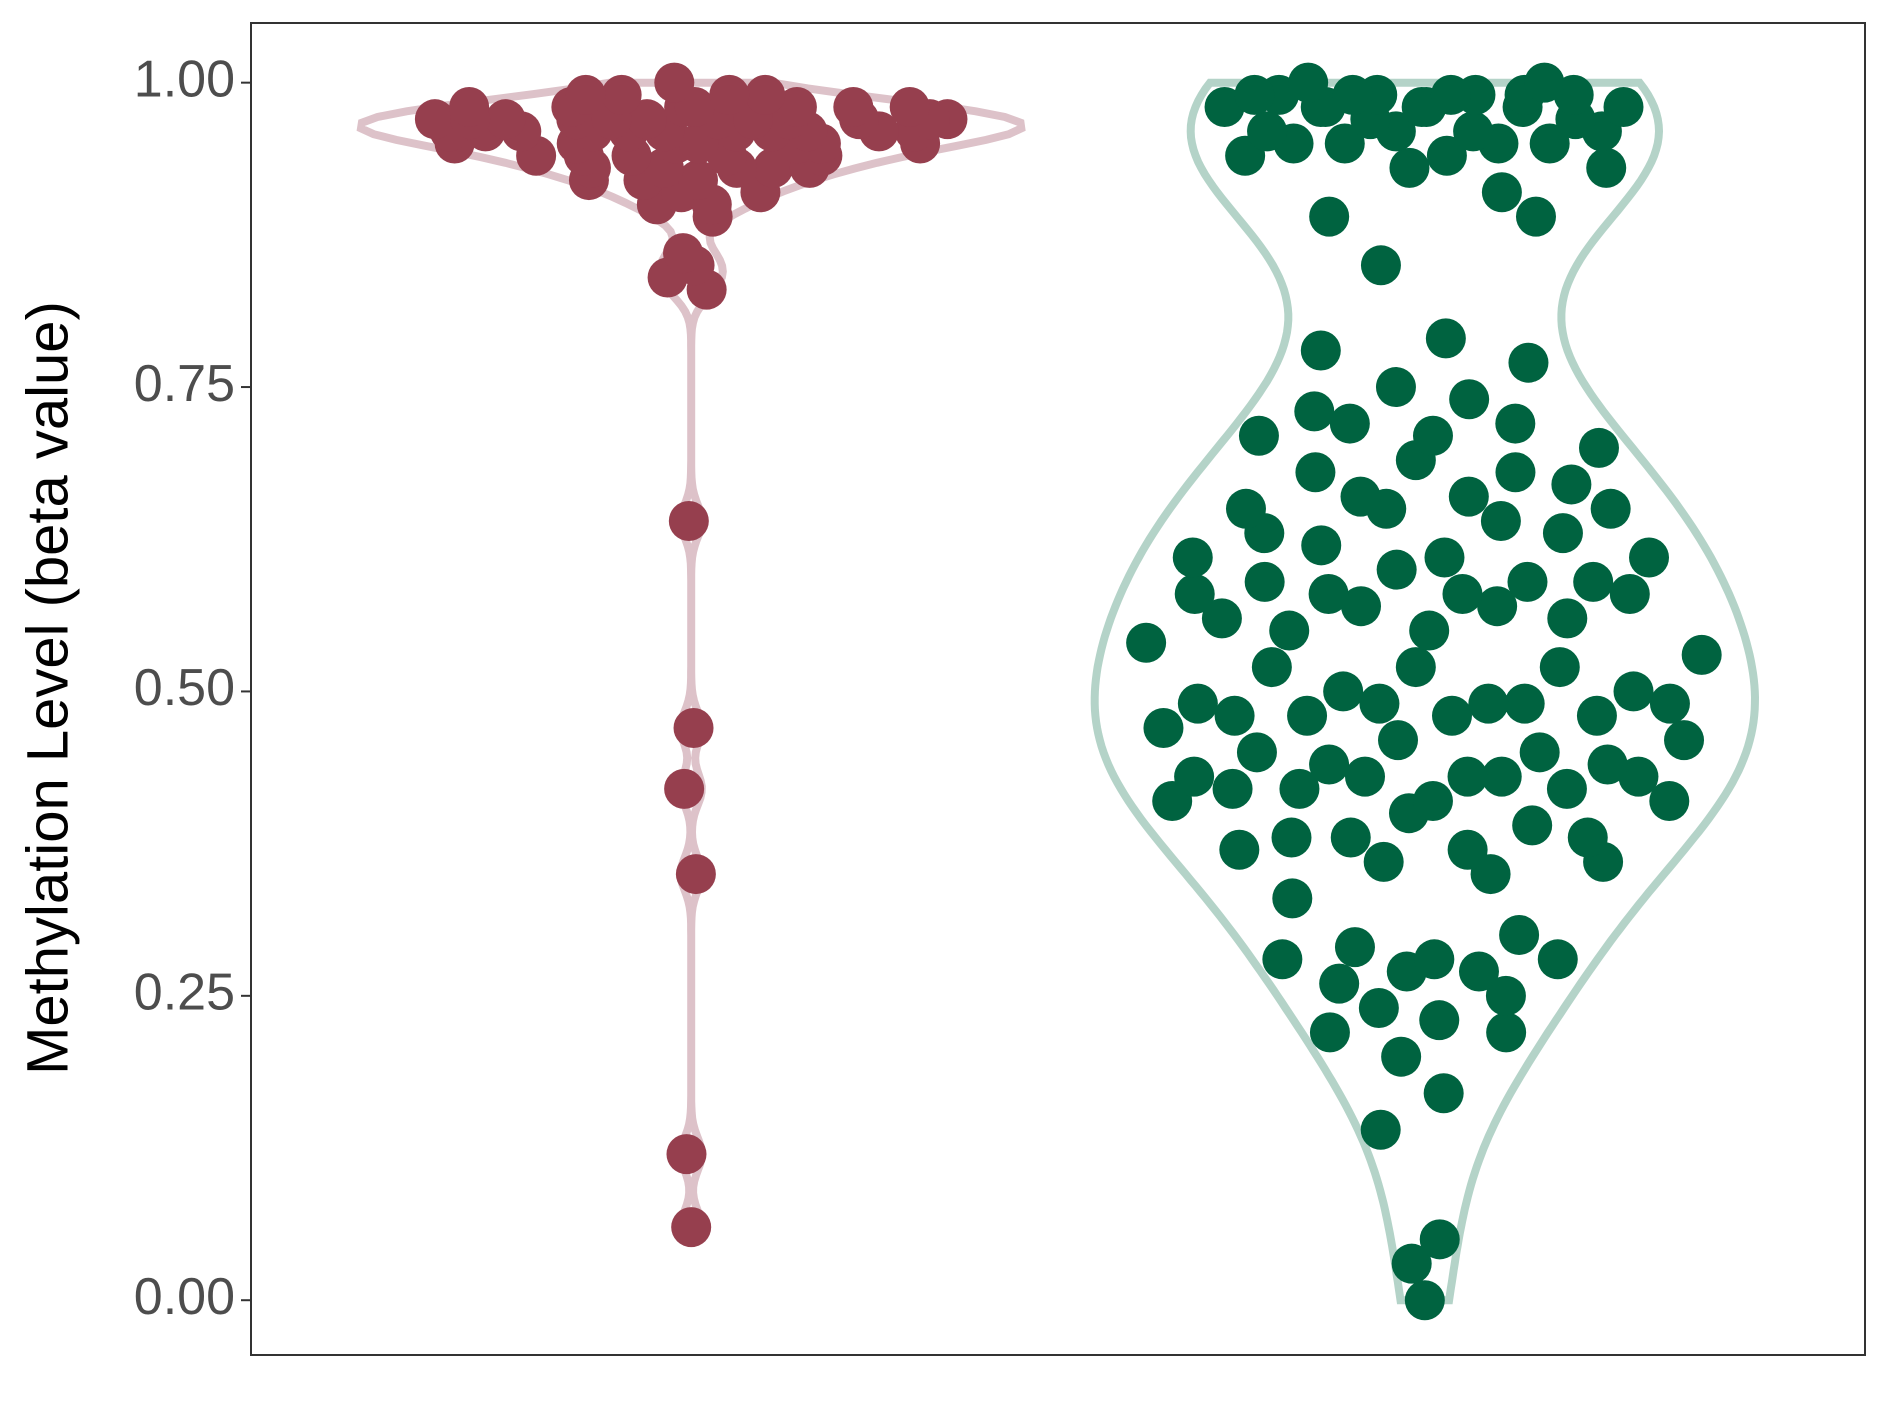 The width and height of the screenshot is (1889, 1417). I want to click on y-tick-label: 1.00, so click(184, 79).